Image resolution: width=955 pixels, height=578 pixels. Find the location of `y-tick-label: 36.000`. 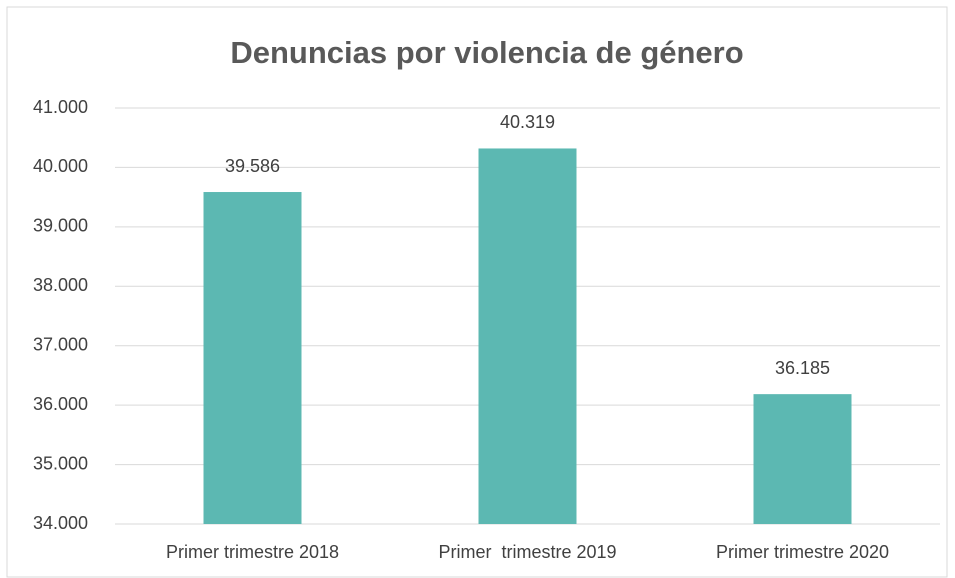

y-tick-label: 36.000 is located at coordinates (60, 404).